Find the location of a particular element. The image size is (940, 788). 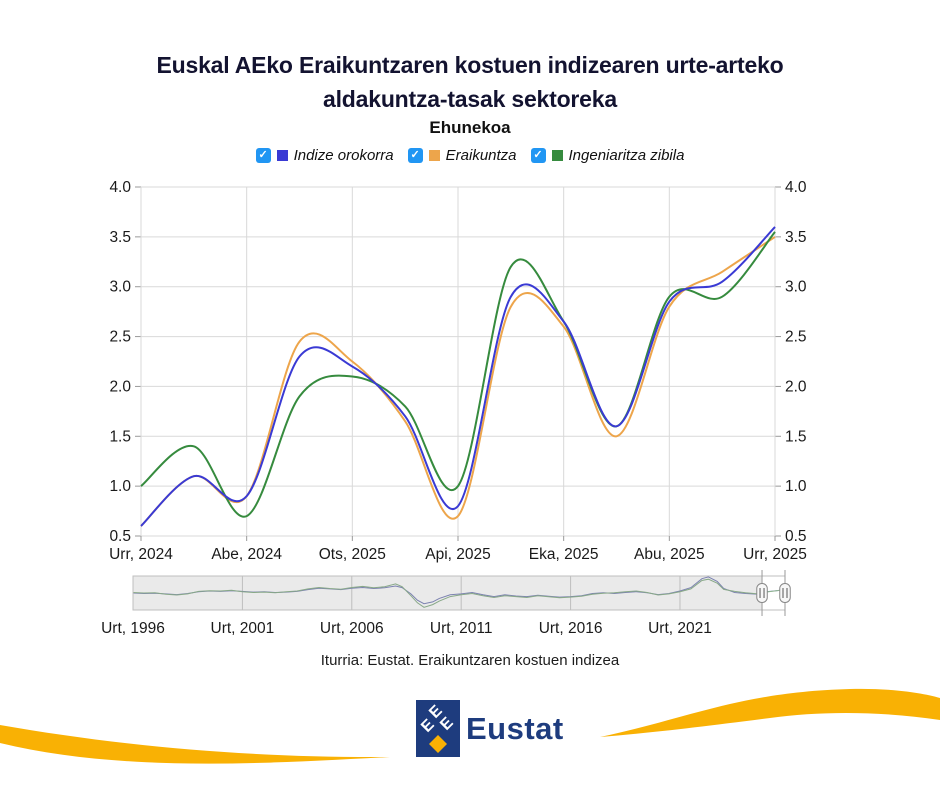

svg-text: Urt, 2021 is located at coordinates (680, 628).